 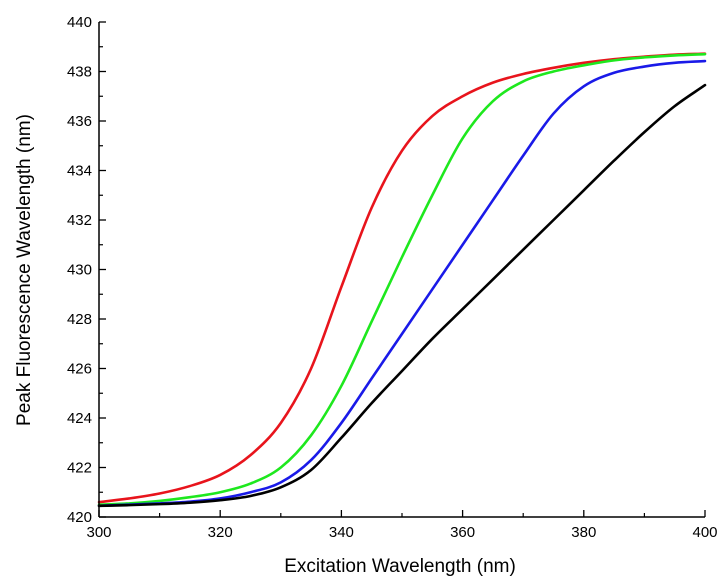 What do you see at coordinates (79, 517) in the screenshot?
I see `y-tick-label: 420` at bounding box center [79, 517].